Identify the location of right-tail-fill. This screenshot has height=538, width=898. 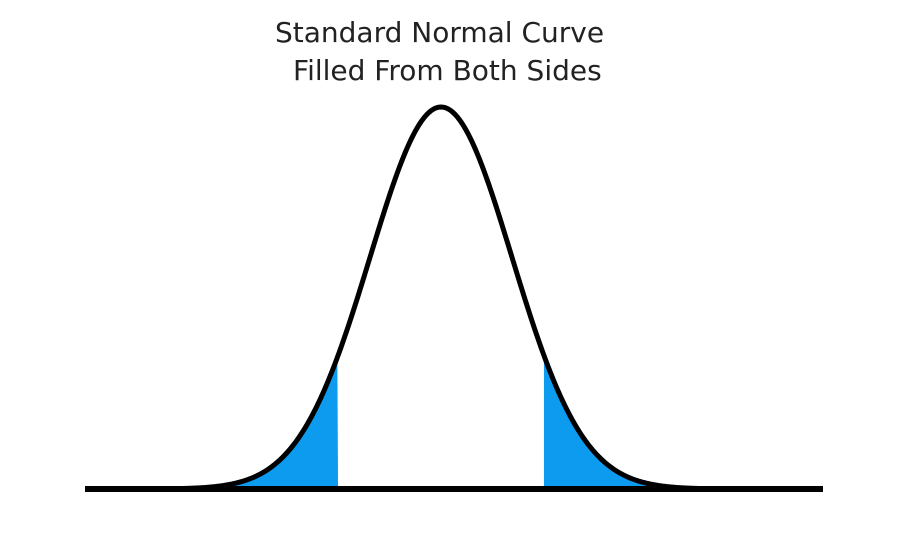
(641, 422).